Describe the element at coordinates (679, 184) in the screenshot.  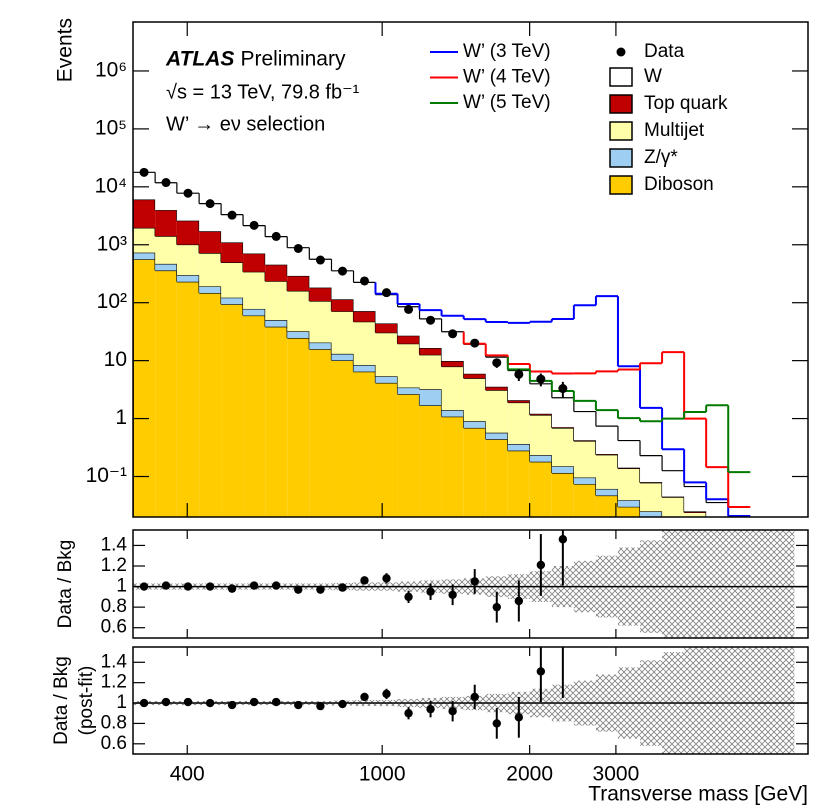
I see `legend-label: Diboson` at that location.